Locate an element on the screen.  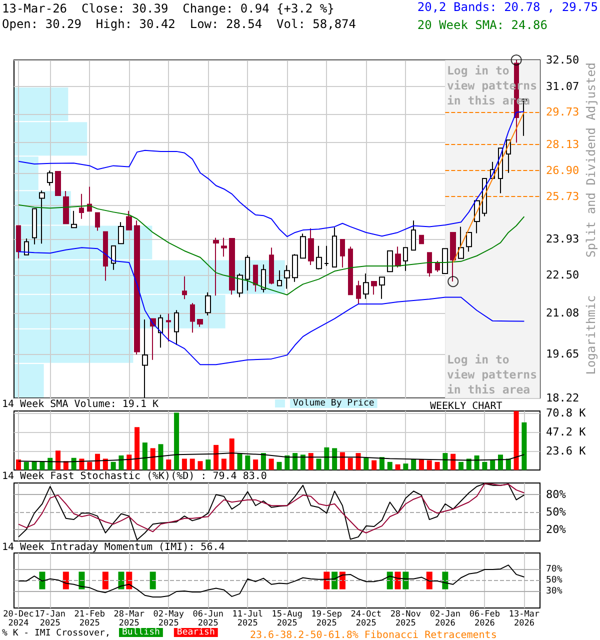
text: 23.6-38.2-50-61.8% Fibonacci Retracements is located at coordinates (373, 635).